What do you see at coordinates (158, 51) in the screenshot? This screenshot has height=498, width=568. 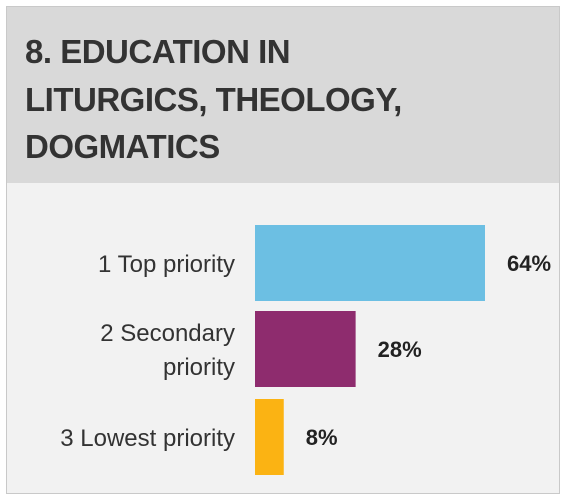 I see `chart-title-line-1: 8. EDUCATION IN` at bounding box center [158, 51].